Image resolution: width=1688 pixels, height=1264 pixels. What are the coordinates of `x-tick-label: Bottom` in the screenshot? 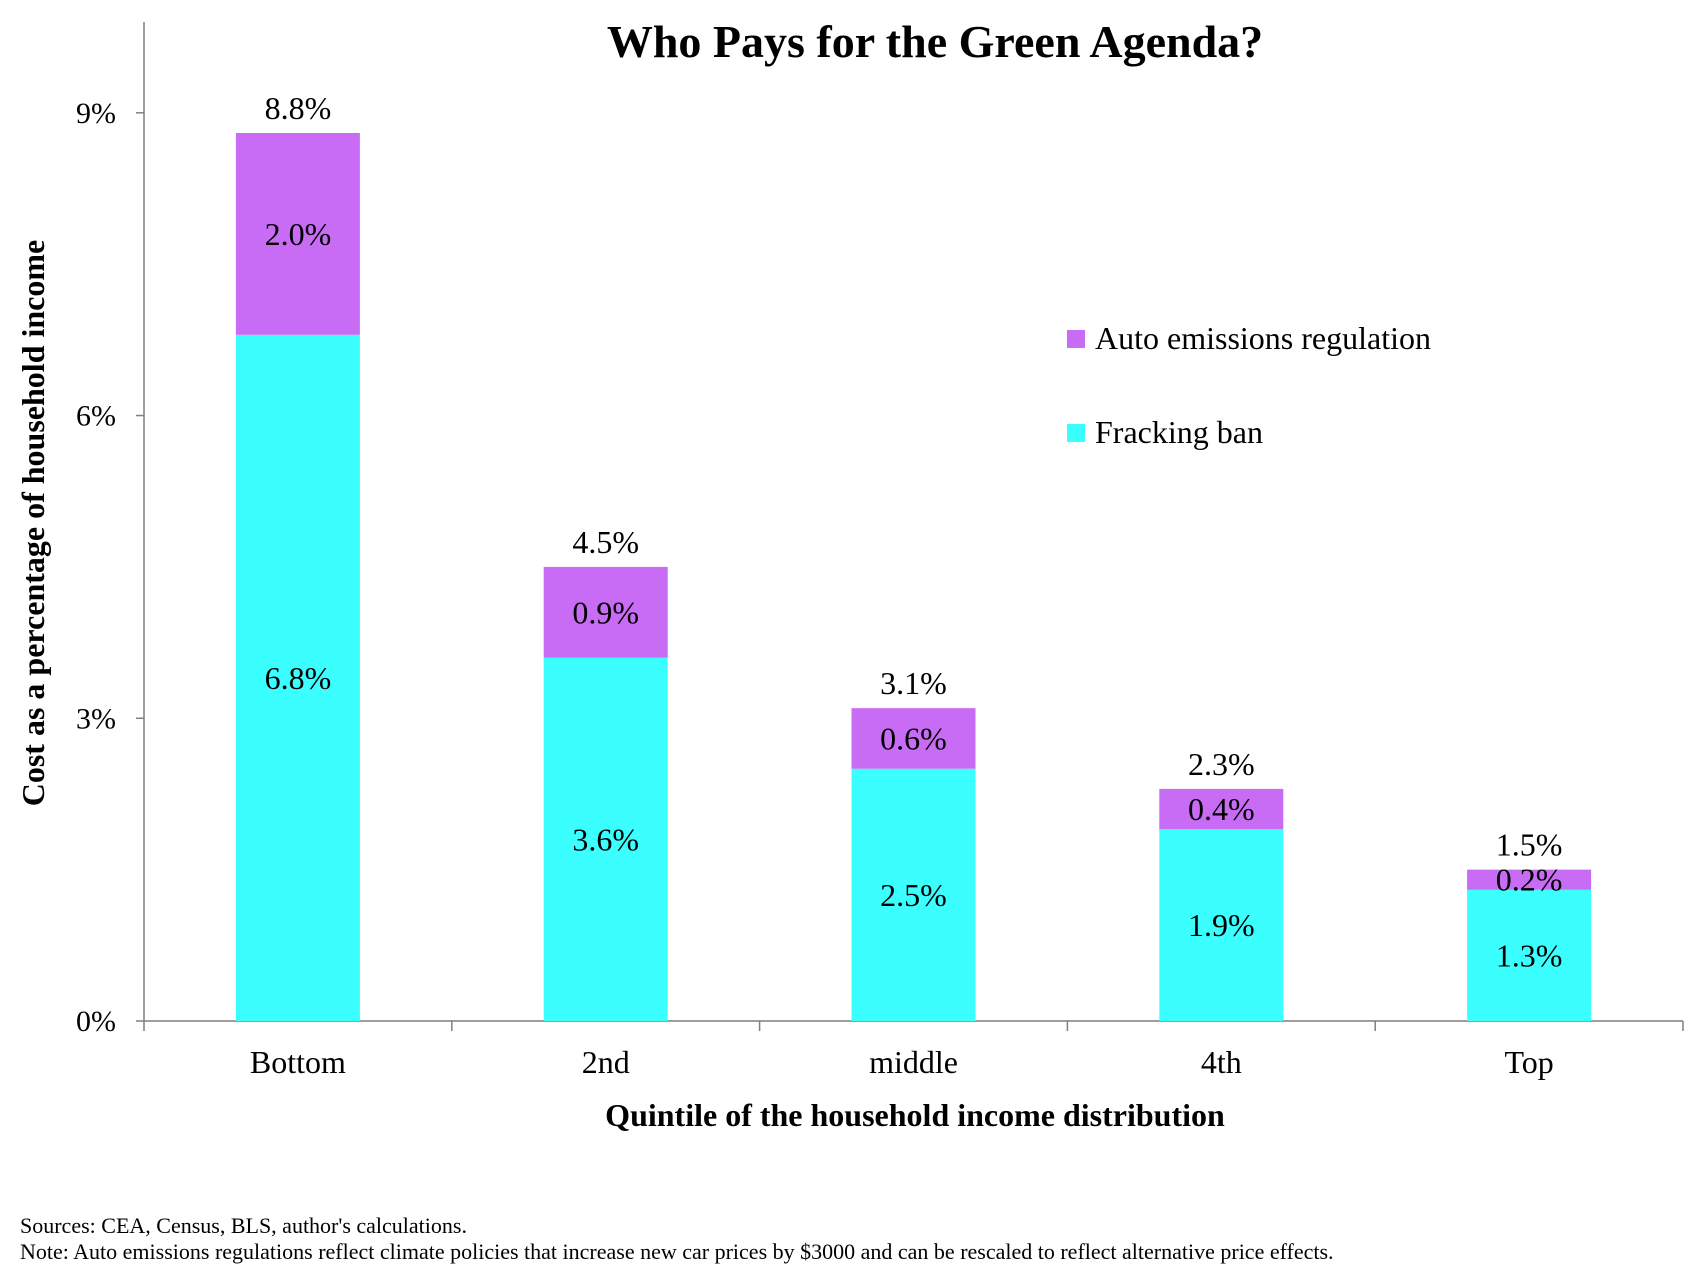 It's located at (298, 1062).